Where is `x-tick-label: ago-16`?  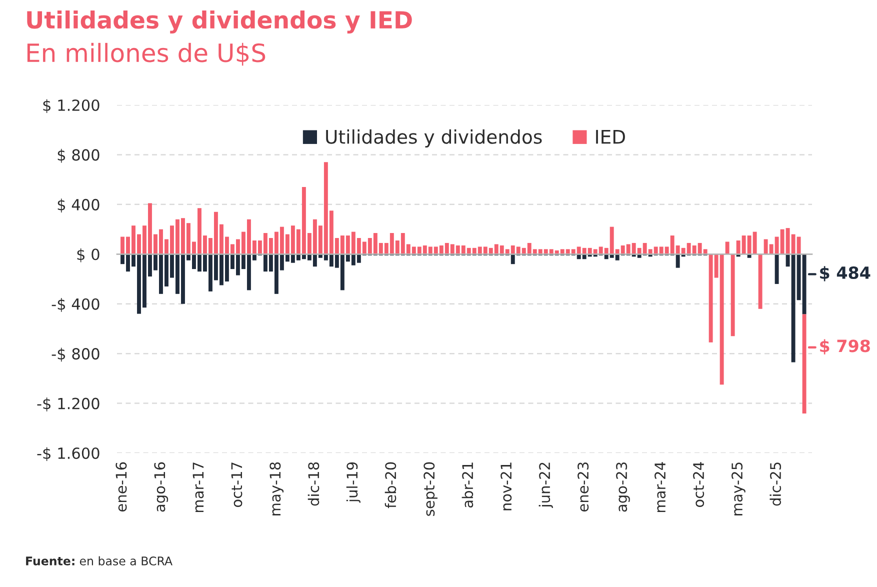
x-tick-label: ago-16 is located at coordinates (161, 487).